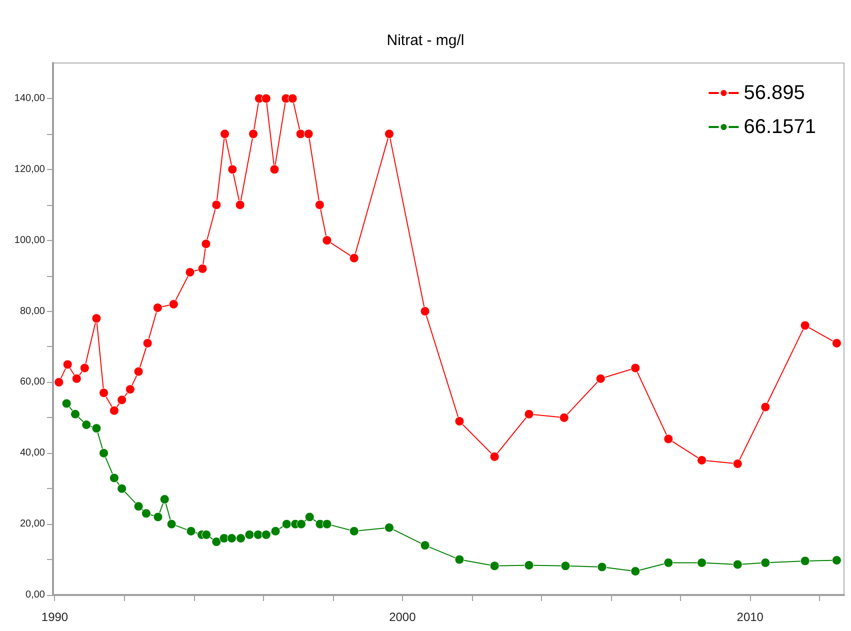 The image size is (851, 631). What do you see at coordinates (30, 169) in the screenshot?
I see `y-tick-label: 120,00` at bounding box center [30, 169].